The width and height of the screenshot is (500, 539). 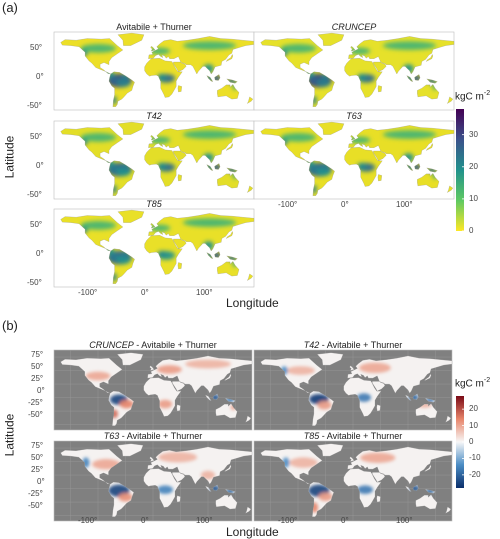 I want to click on colorbar-tick-label: -10, so click(x=475, y=458).